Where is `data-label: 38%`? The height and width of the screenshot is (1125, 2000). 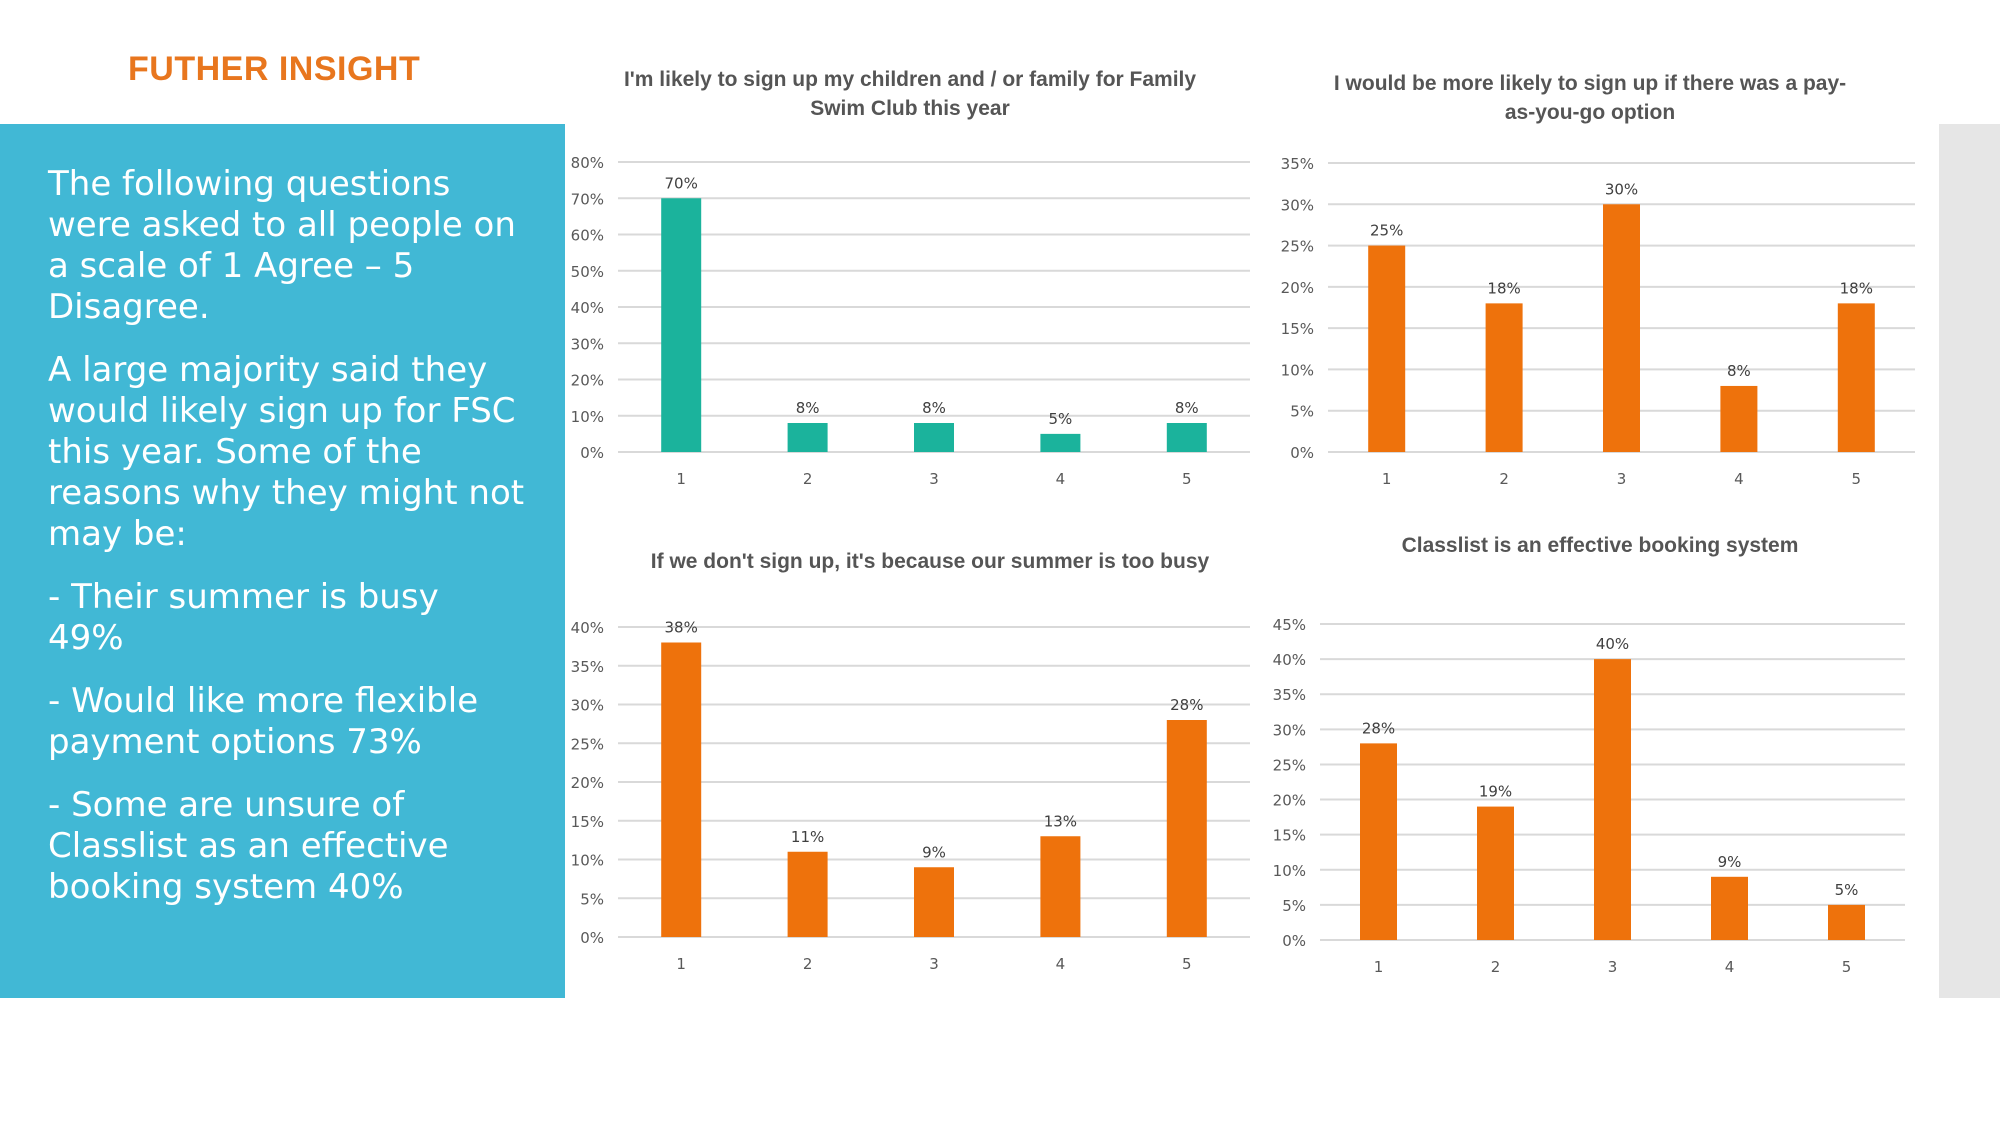
data-label: 38% is located at coordinates (681, 628).